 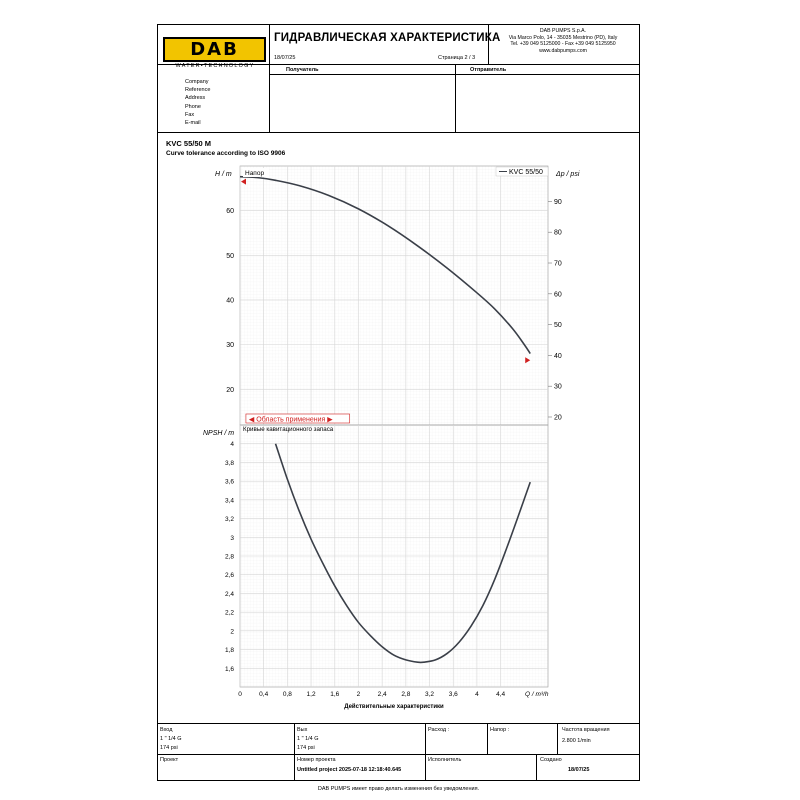 What do you see at coordinates (190, 114) in the screenshot?
I see `field-fax: Fax` at bounding box center [190, 114].